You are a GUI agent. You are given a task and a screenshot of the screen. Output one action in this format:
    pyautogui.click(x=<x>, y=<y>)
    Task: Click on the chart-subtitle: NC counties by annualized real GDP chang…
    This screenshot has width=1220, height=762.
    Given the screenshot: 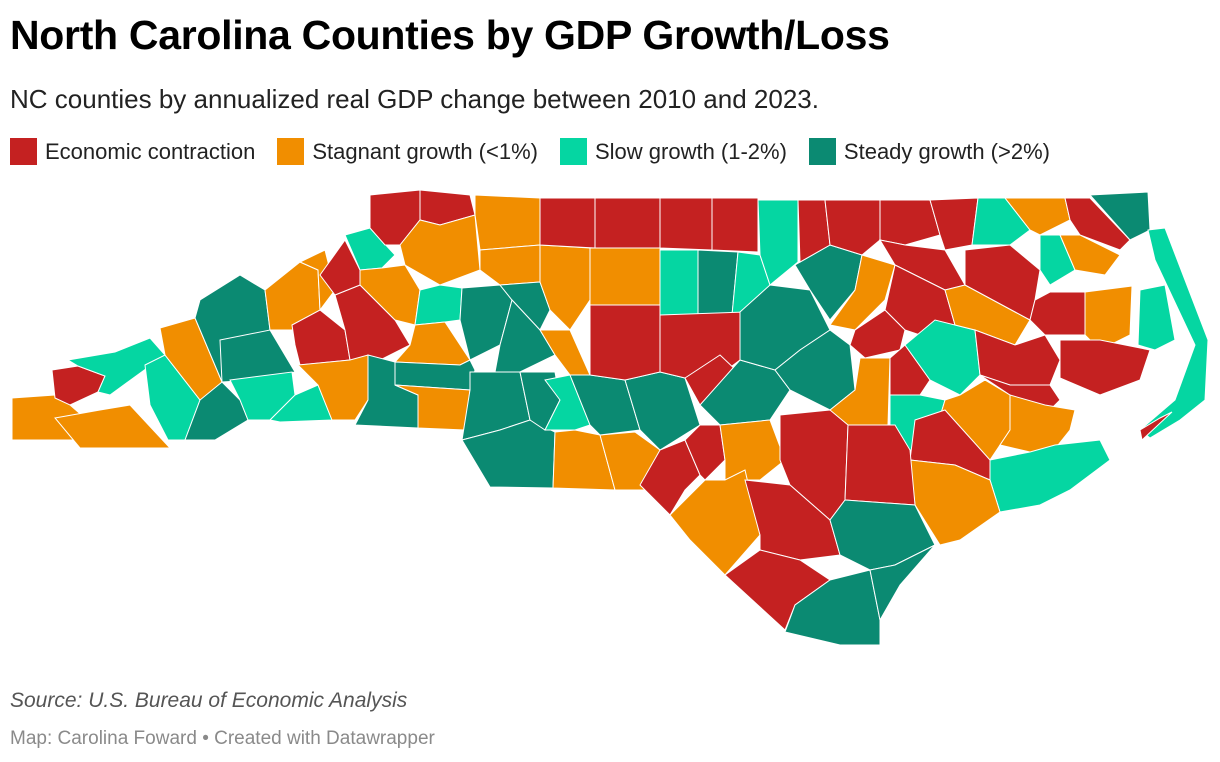 What is the action you would take?
    pyautogui.click(x=414, y=99)
    